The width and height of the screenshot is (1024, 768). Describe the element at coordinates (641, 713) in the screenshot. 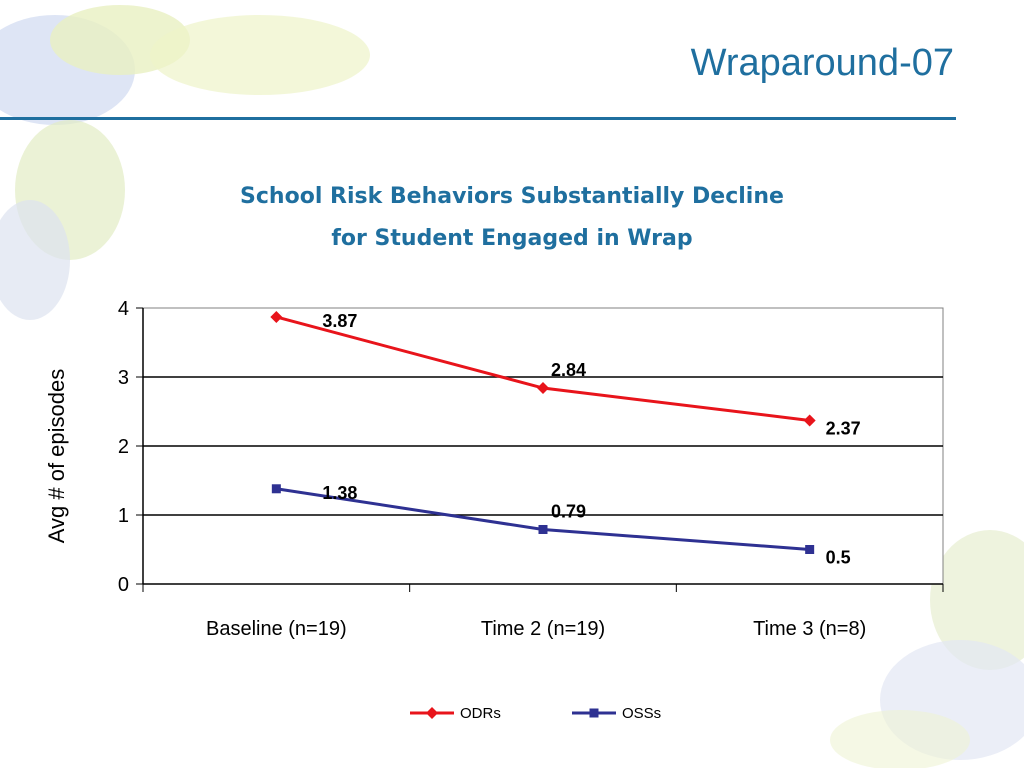

I see `legend-label-osss: OSSs` at that location.